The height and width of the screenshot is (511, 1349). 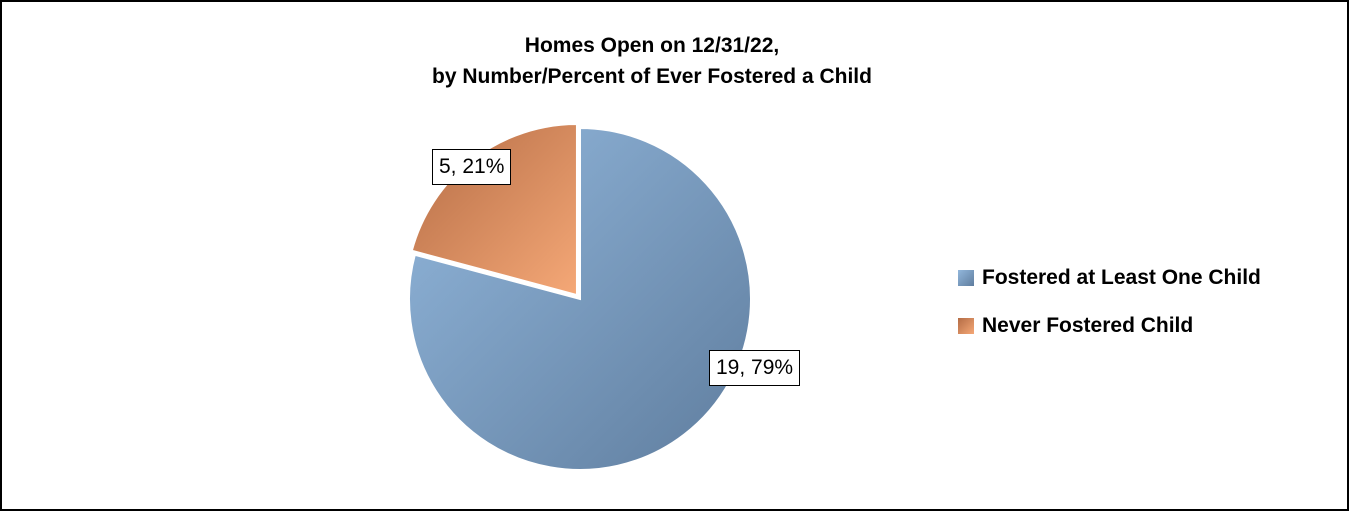 I want to click on legend-swatch-fostered, so click(x=966, y=278).